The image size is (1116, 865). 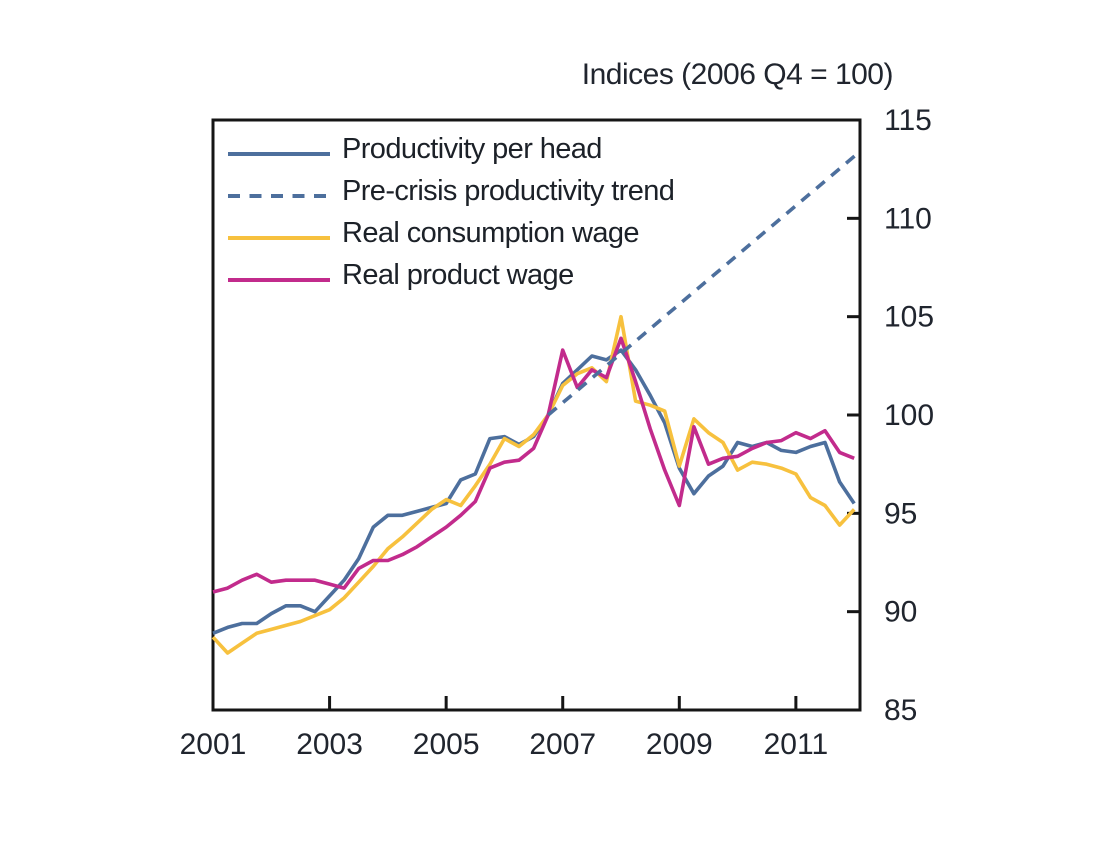 What do you see at coordinates (900, 710) in the screenshot?
I see `y-tick-label: 85` at bounding box center [900, 710].